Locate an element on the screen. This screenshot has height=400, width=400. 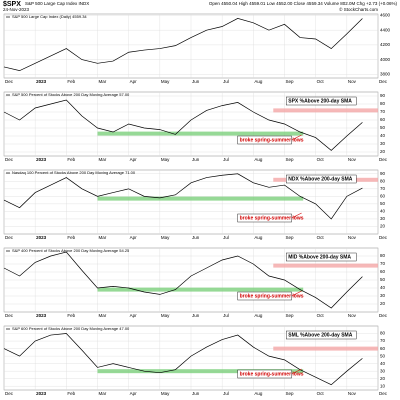
y-tick-label: 4200 is located at coordinates (385, 44).